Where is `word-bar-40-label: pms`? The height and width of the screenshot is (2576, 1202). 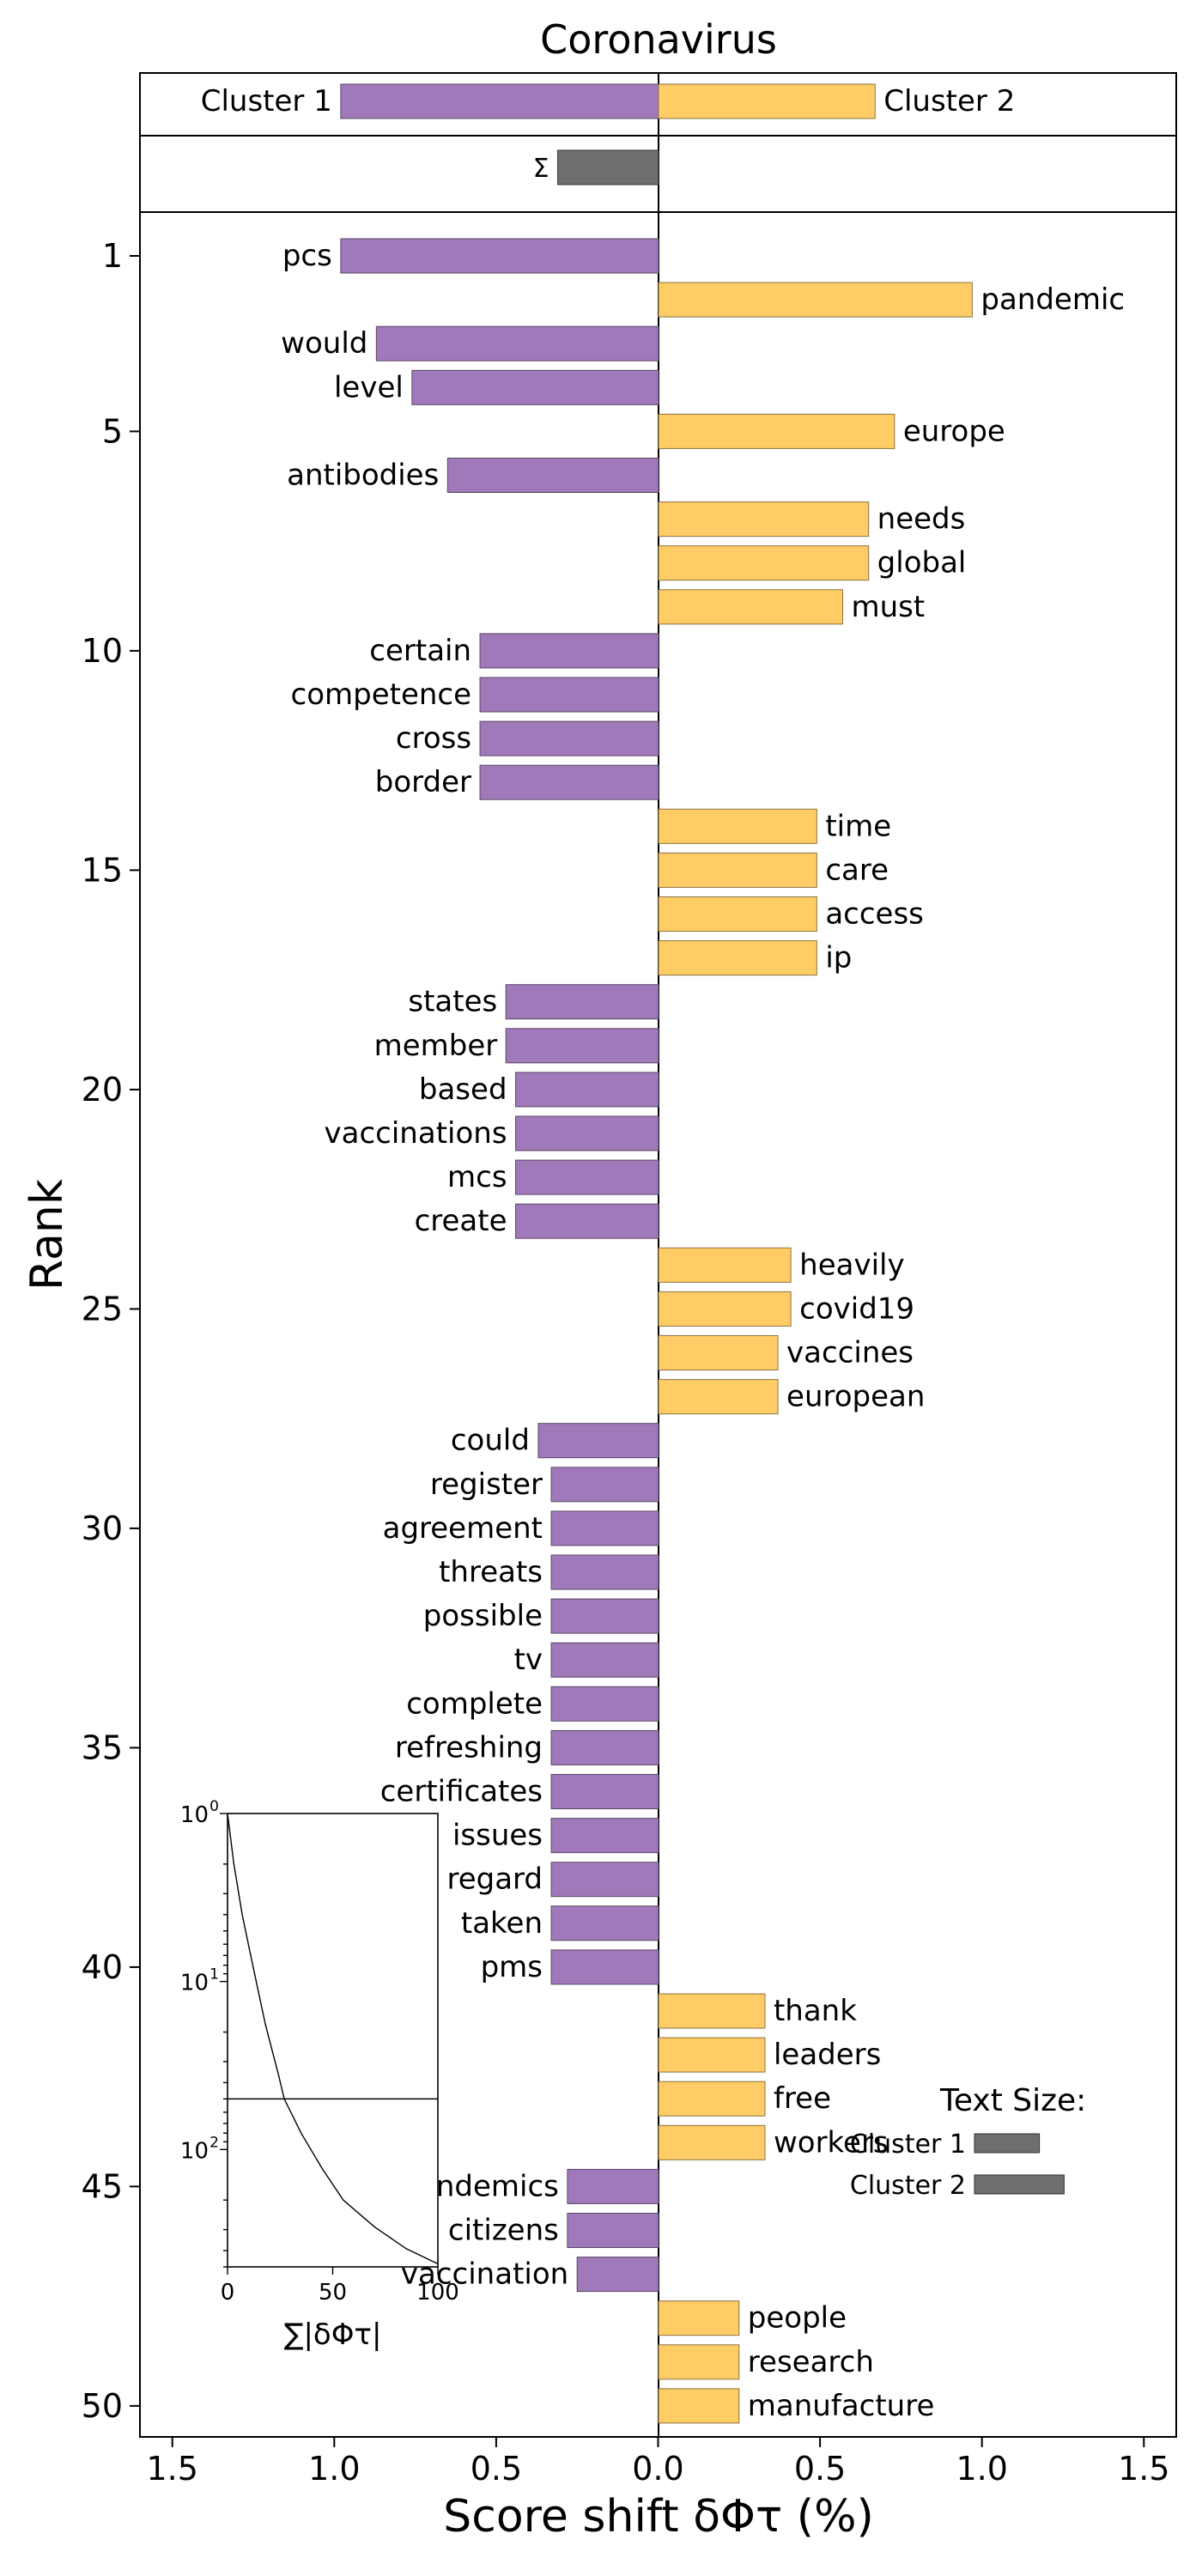 word-bar-40-label: pms is located at coordinates (512, 1967).